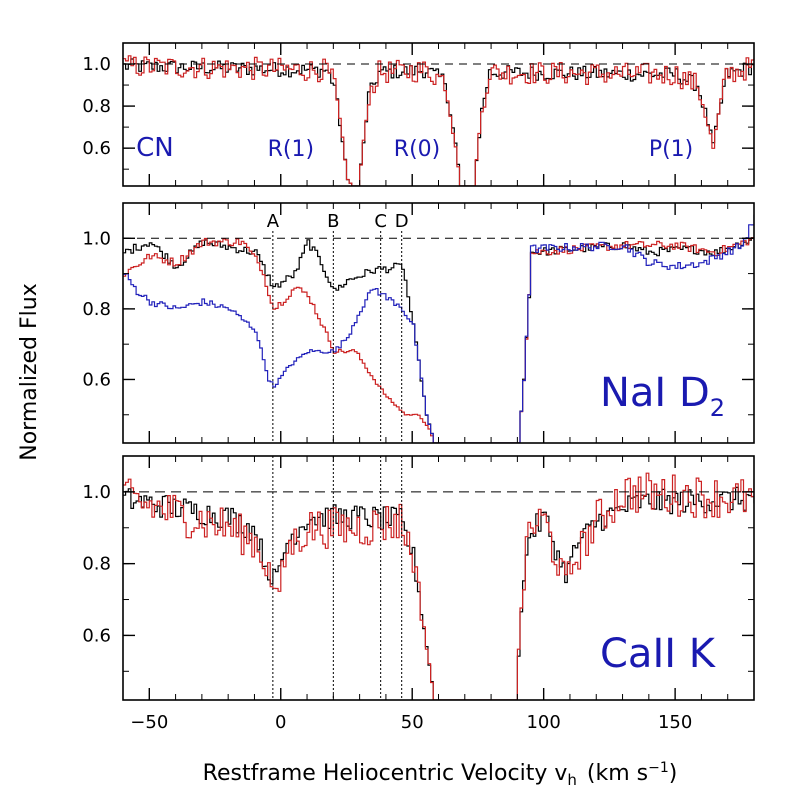 This screenshot has height=797, width=797. What do you see at coordinates (29, 371) in the screenshot?
I see `y-axis-title: Normalized Flux` at bounding box center [29, 371].